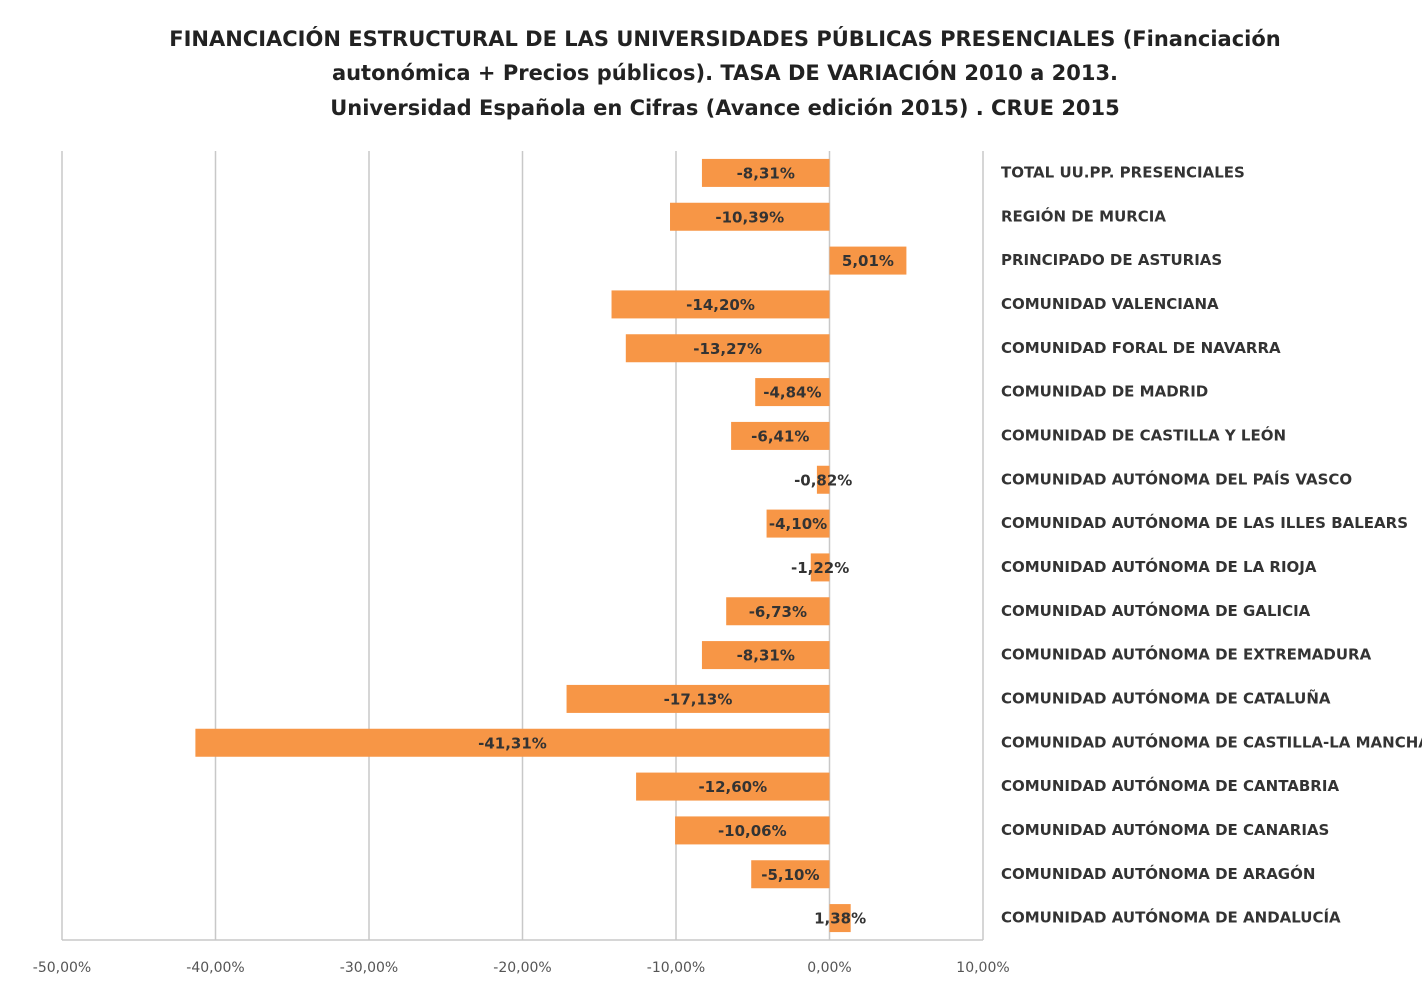  I want to click on category-label: COMUNIDAD AUTÓNOMA DE CANARIAS, so click(1165, 829).